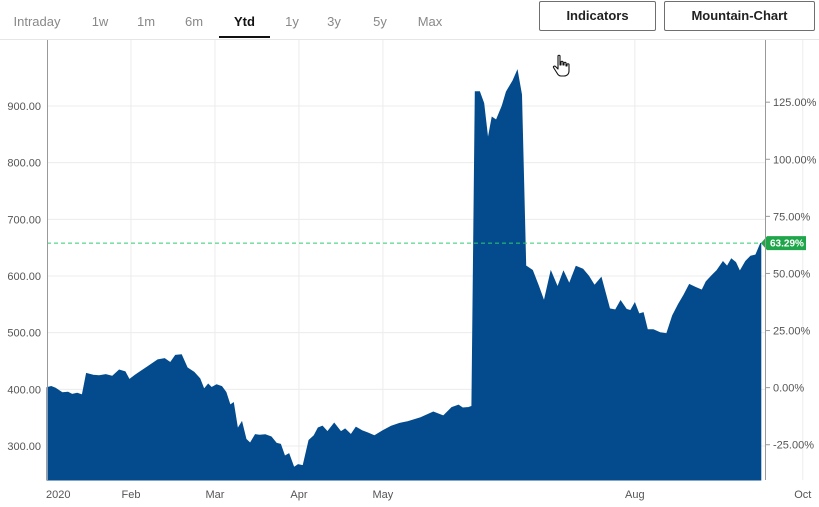 The height and width of the screenshot is (507, 819). Describe the element at coordinates (24, 277) in the screenshot. I see `y-left-tick-label: 600.00` at that location.